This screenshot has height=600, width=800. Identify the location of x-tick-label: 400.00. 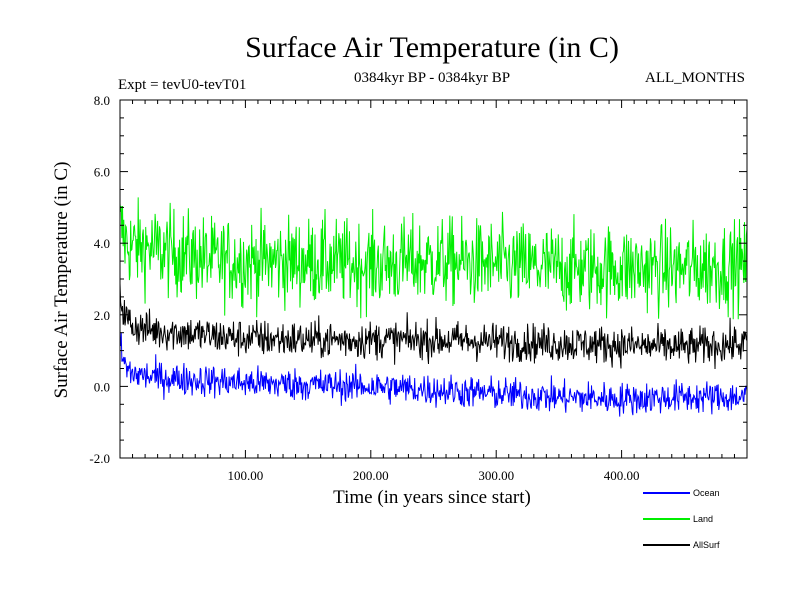
(622, 475).